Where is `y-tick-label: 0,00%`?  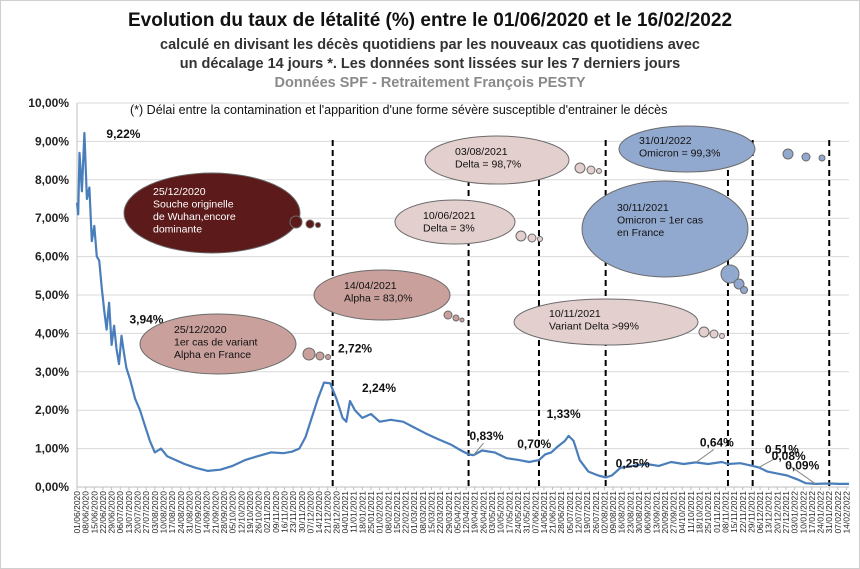 y-tick-label: 0,00% is located at coordinates (52, 487).